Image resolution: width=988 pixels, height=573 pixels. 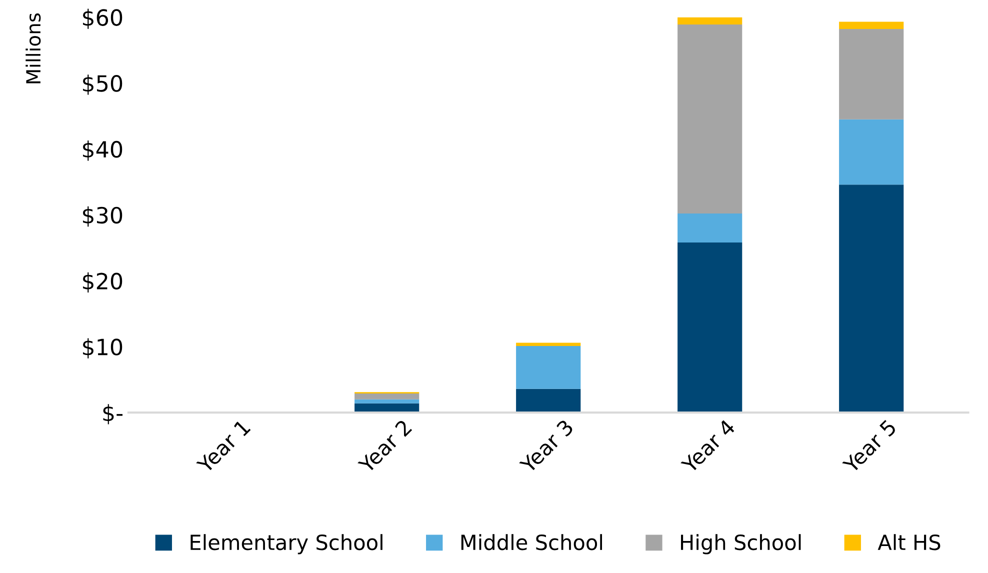 What do you see at coordinates (102, 216) in the screenshot?
I see `y-tick-label: $30` at bounding box center [102, 216].